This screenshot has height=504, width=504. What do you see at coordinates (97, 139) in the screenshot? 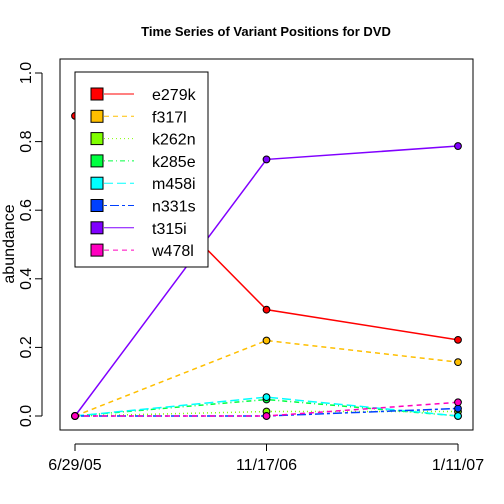
I see `legend-swatch-k262n` at bounding box center [97, 139].